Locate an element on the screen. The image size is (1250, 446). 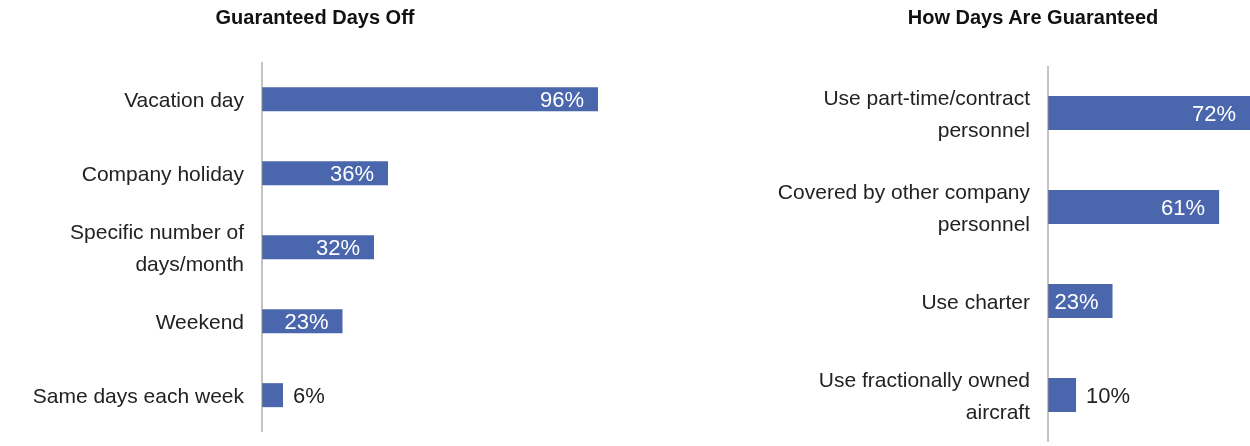
data-label: 32% is located at coordinates (337, 247).